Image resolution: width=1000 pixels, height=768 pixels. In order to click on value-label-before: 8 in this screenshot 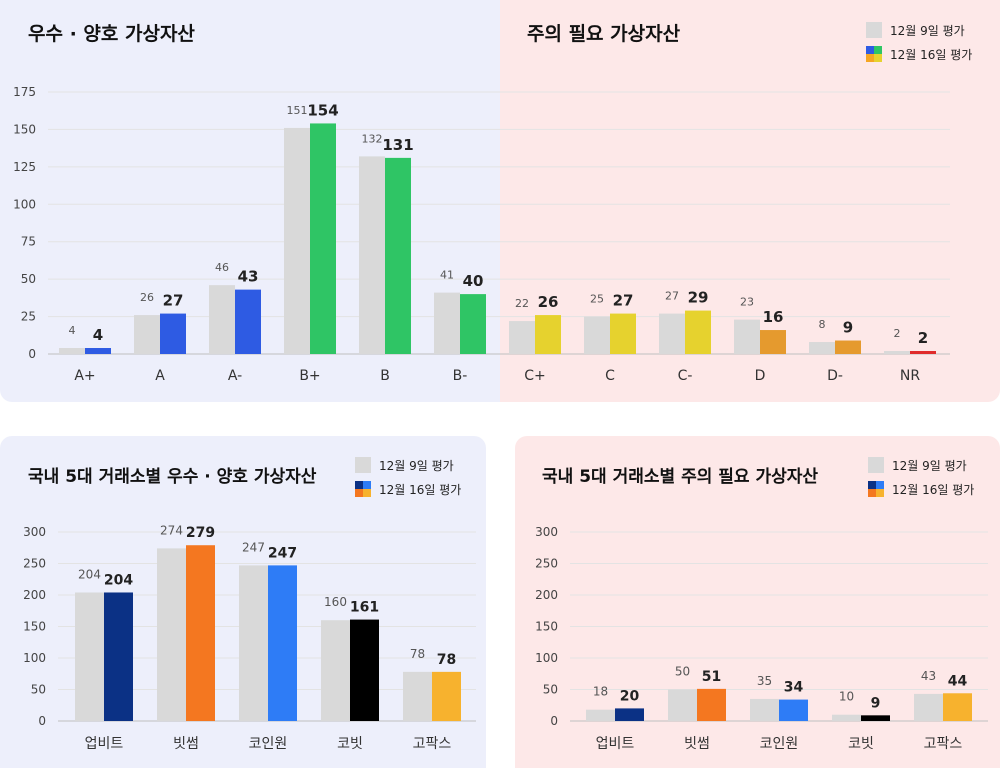, I will do `click(822, 324)`.